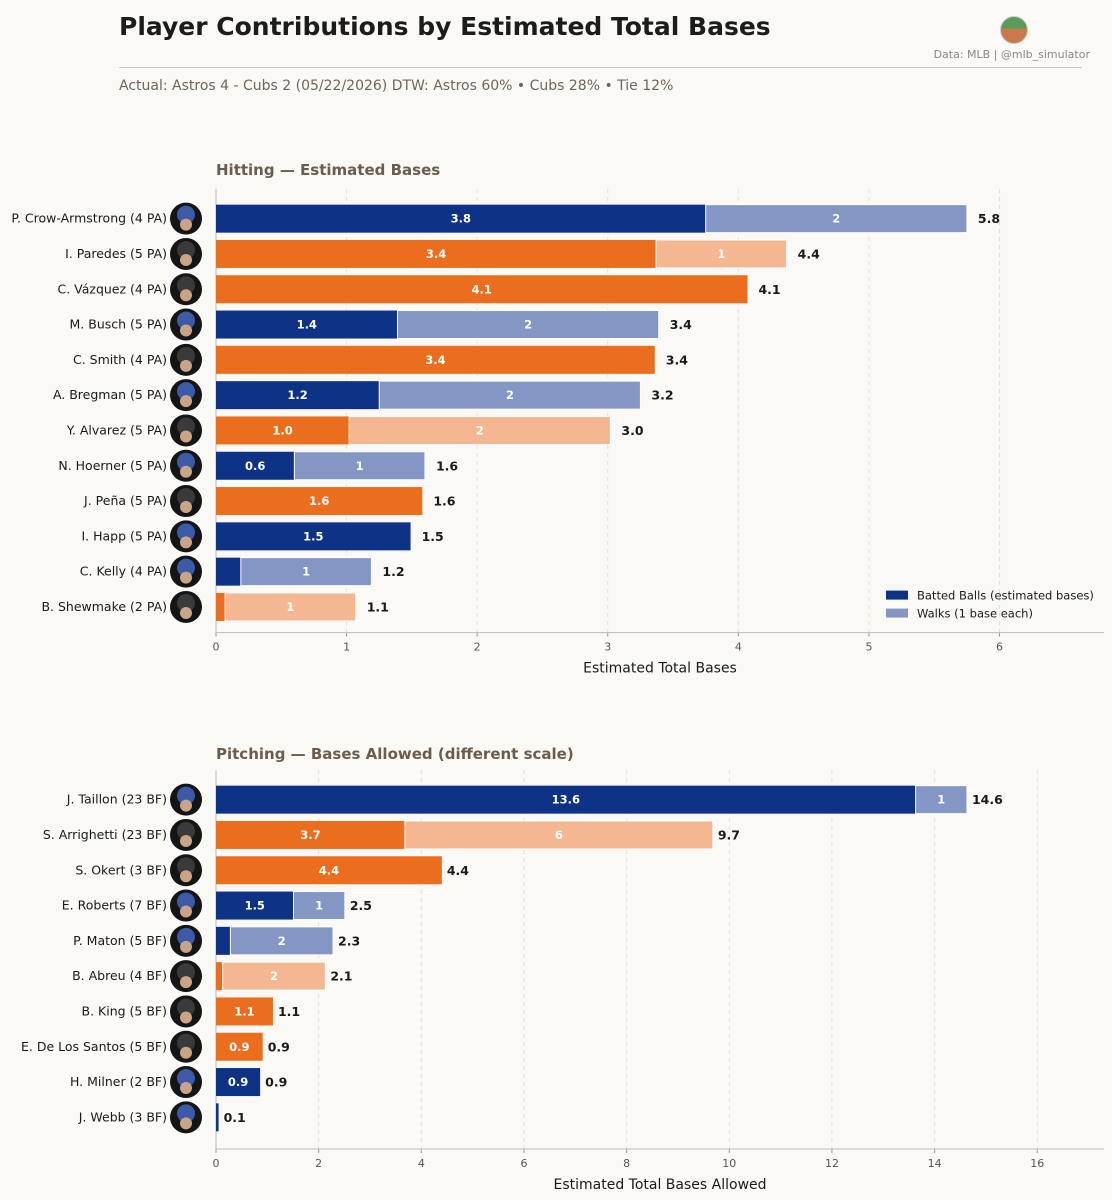 Image resolution: width=1112 pixels, height=1200 pixels. What do you see at coordinates (120, 359) in the screenshot?
I see `player-label: C. Smith (4 PA)` at bounding box center [120, 359].